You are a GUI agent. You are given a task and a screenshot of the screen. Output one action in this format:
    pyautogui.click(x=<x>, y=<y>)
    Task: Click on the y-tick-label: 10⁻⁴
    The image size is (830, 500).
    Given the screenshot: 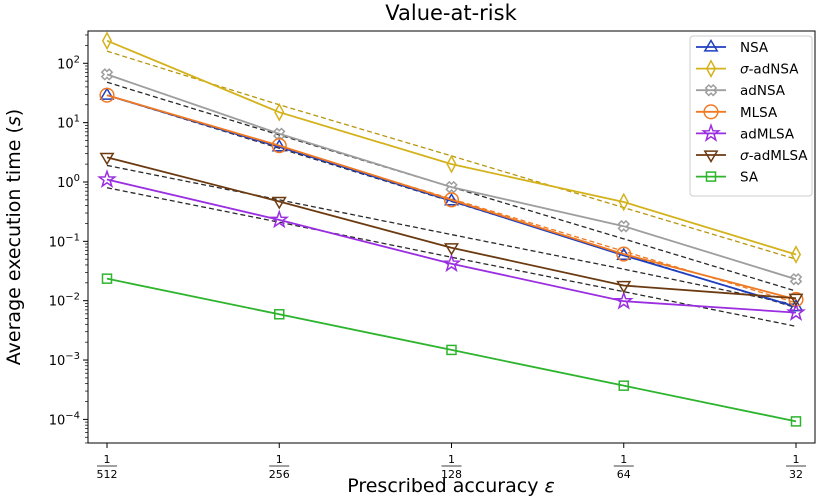 What is the action you would take?
    pyautogui.click(x=64, y=419)
    